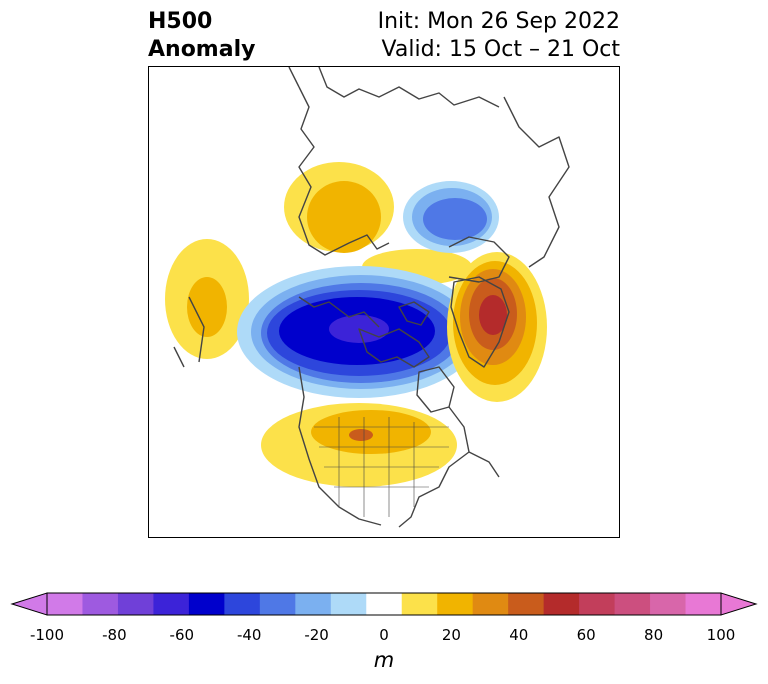 The width and height of the screenshot is (768, 684). What do you see at coordinates (451, 635) in the screenshot?
I see `colorbar-tick-label: 20` at bounding box center [451, 635].